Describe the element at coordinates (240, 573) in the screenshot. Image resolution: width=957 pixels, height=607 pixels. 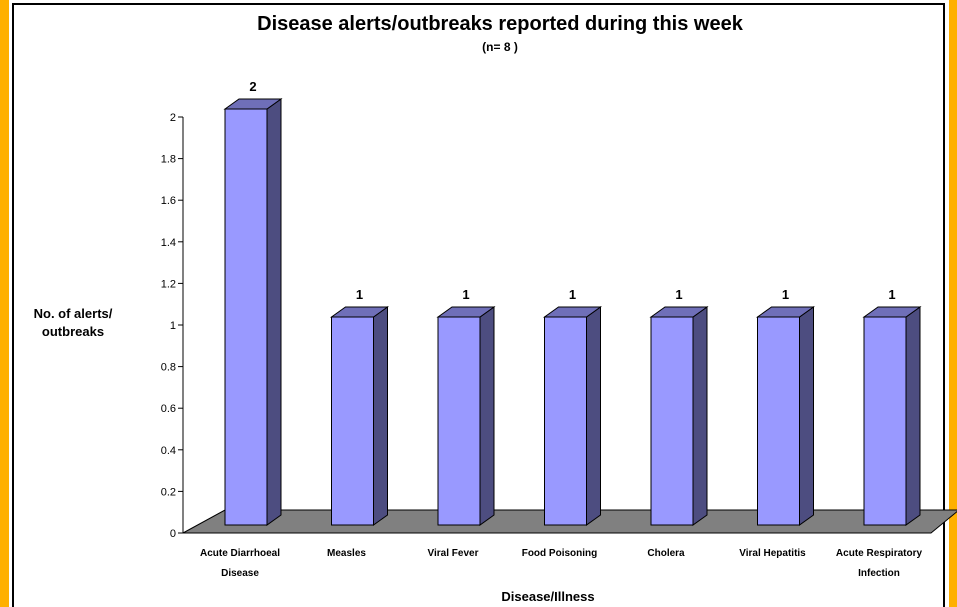
I see `category-label: Disease` at that location.